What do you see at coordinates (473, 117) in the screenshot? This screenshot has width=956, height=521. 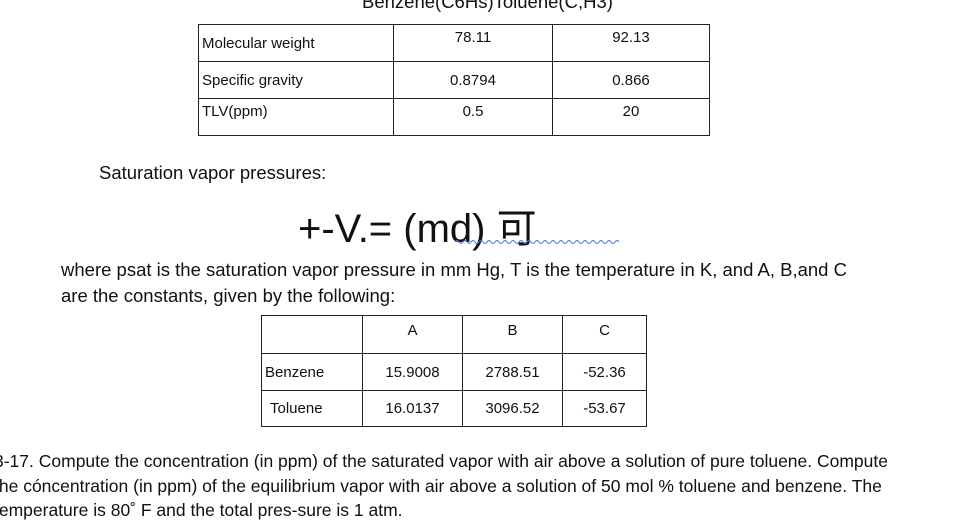 I see `cell: 0.5` at bounding box center [473, 117].